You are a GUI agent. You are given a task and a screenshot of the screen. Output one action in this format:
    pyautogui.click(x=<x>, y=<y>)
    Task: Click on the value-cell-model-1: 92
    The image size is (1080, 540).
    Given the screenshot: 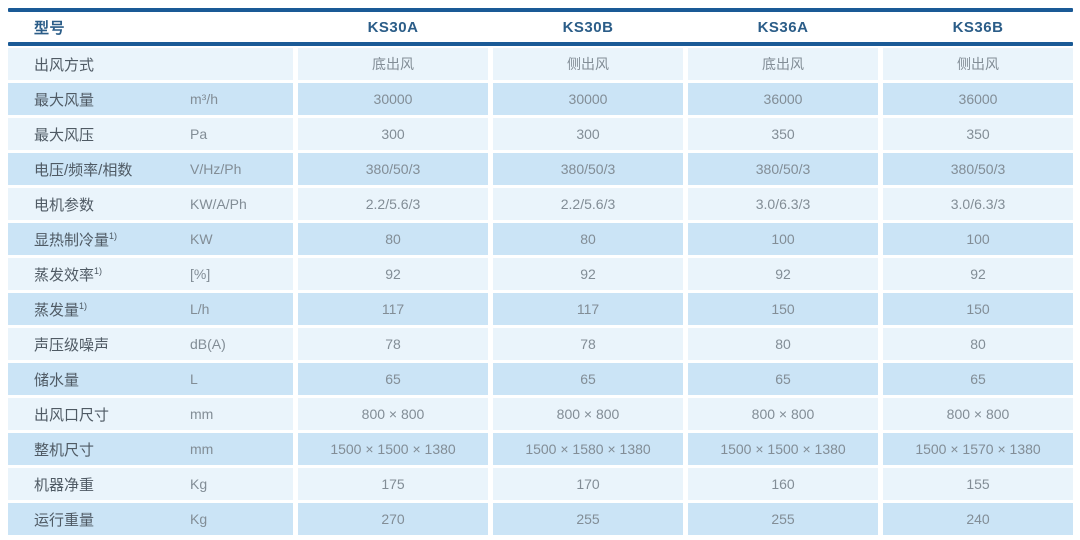 What is the action you would take?
    pyautogui.click(x=393, y=274)
    